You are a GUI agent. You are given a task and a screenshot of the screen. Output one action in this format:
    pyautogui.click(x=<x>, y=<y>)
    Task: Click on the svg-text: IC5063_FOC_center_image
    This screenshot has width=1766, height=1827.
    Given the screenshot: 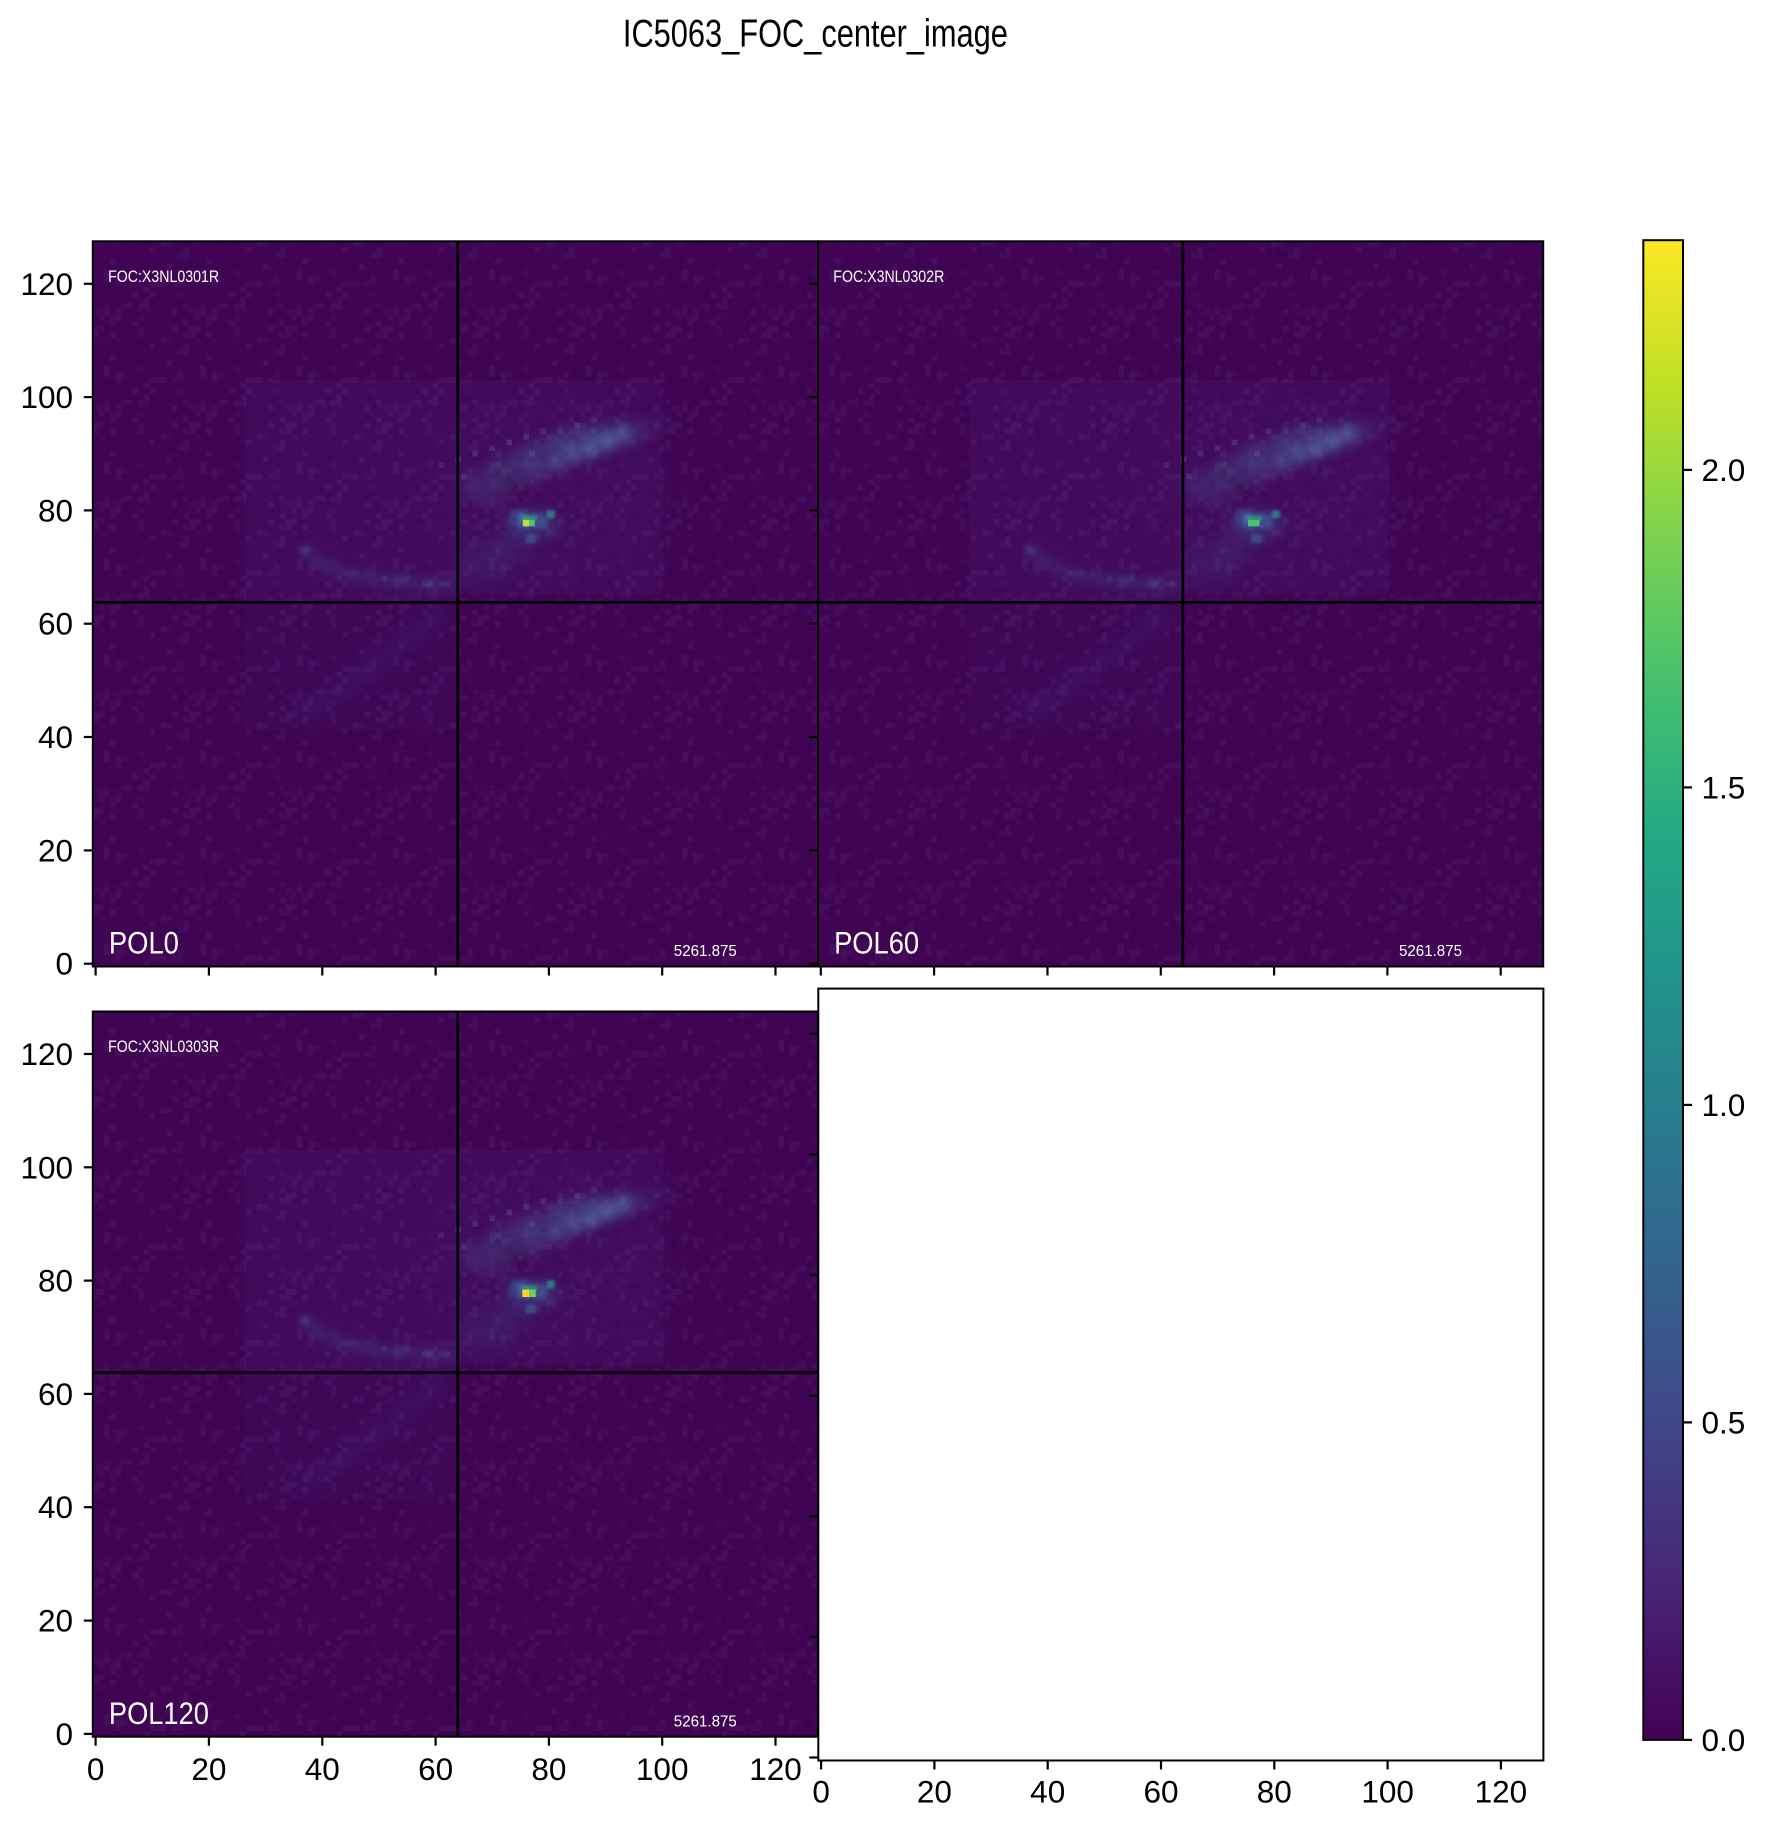 What is the action you would take?
    pyautogui.click(x=815, y=34)
    